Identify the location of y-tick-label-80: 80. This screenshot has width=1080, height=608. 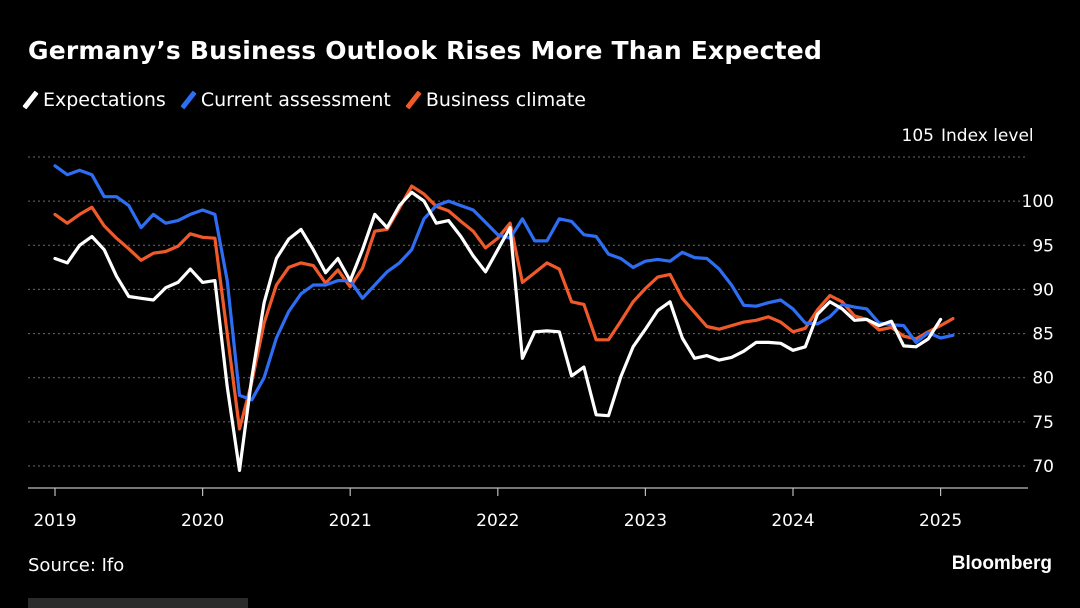
(1043, 379).